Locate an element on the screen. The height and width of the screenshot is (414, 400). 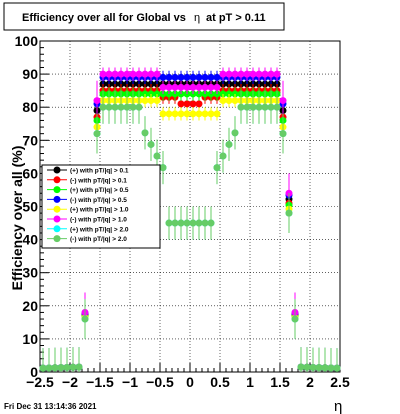
plot-title: Efficiency over all for Global vs is located at coordinates (104, 18).